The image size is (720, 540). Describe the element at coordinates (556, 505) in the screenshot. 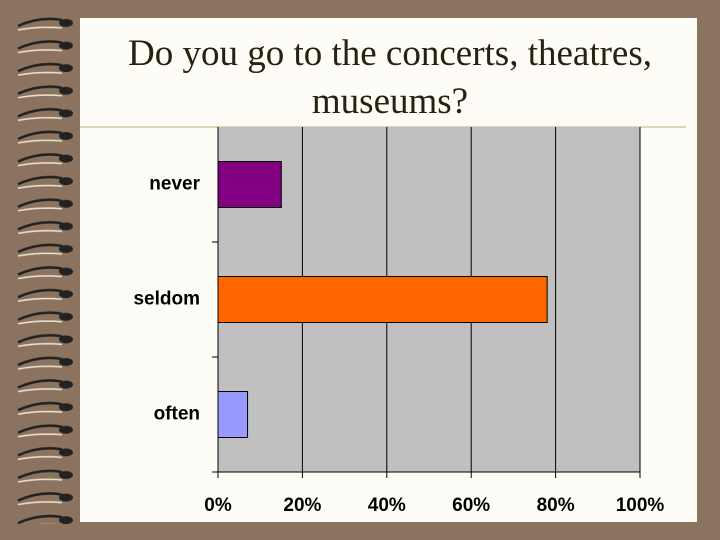

I see `x-tick-label: 80%` at that location.